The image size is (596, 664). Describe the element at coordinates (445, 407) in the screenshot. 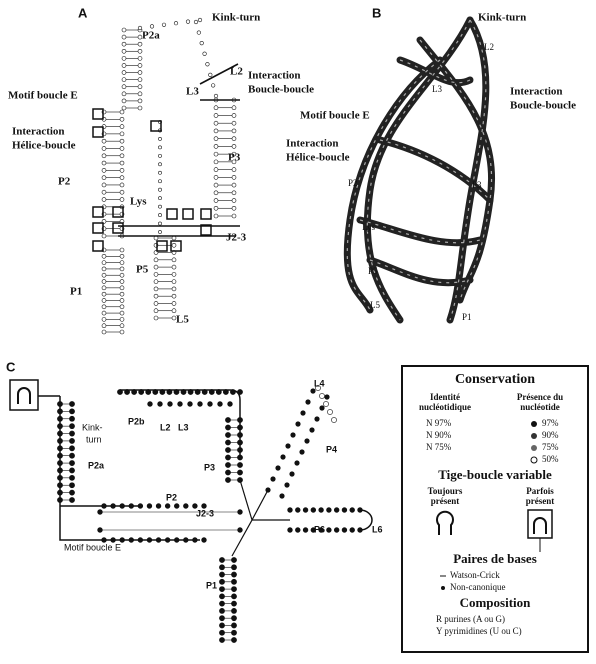

I see `legend-header: nucléotidique` at that location.